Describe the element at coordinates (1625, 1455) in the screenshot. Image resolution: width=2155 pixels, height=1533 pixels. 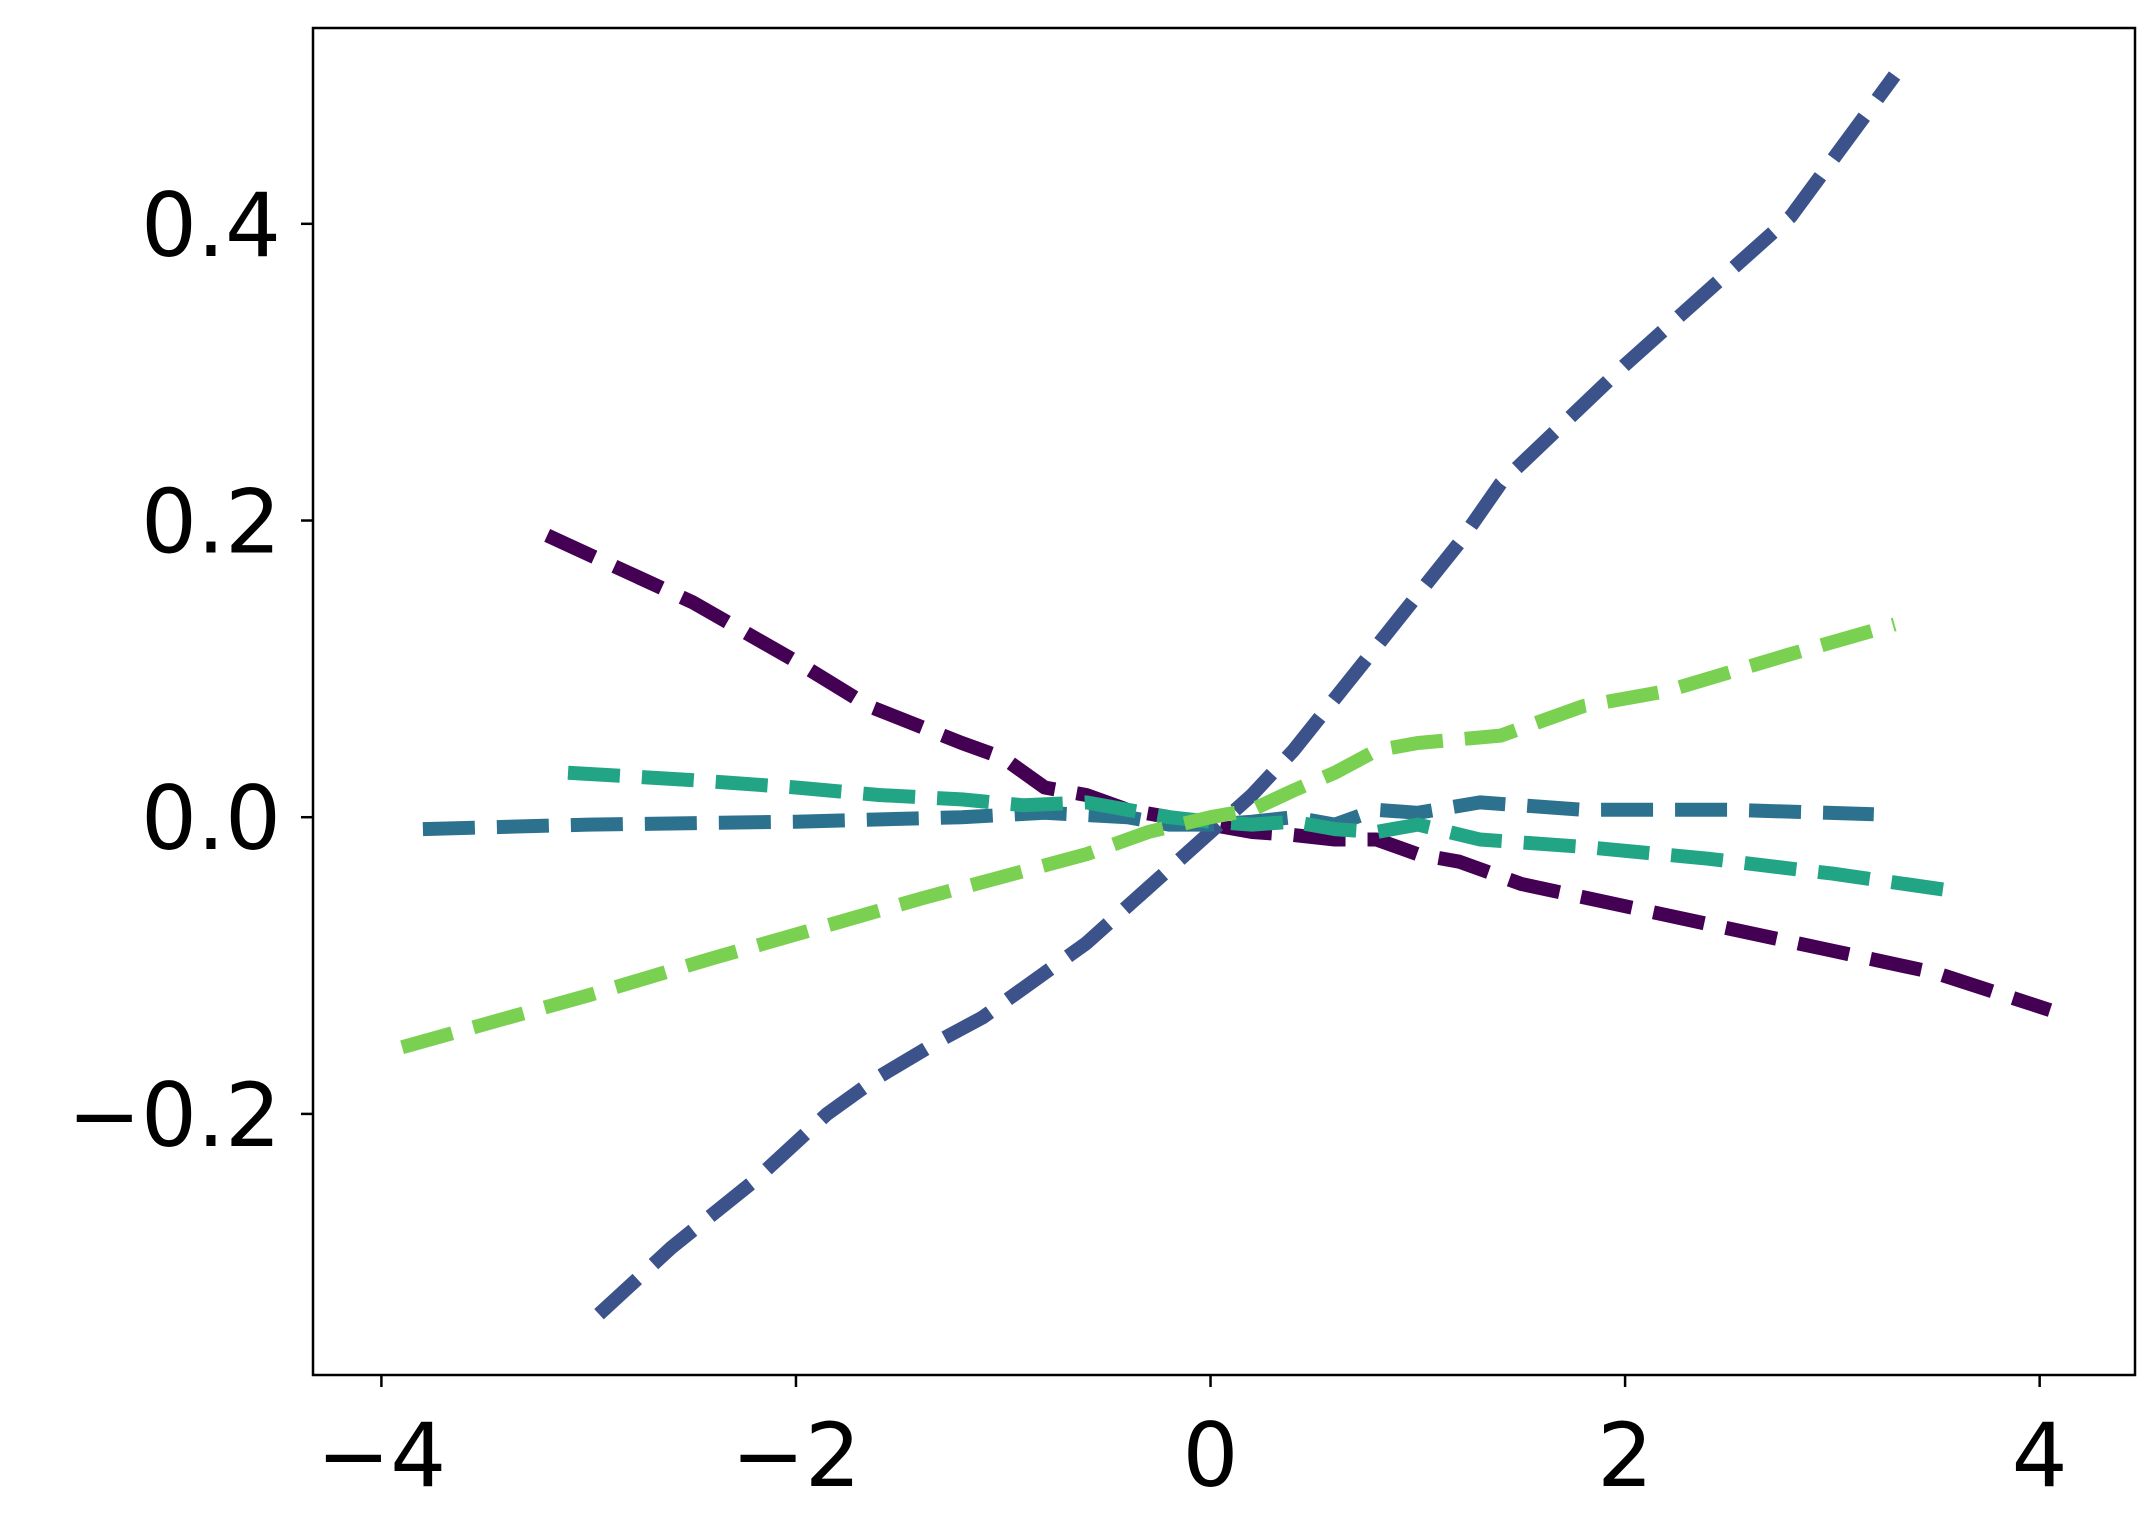
I see `x-tick-label: 2` at that location.